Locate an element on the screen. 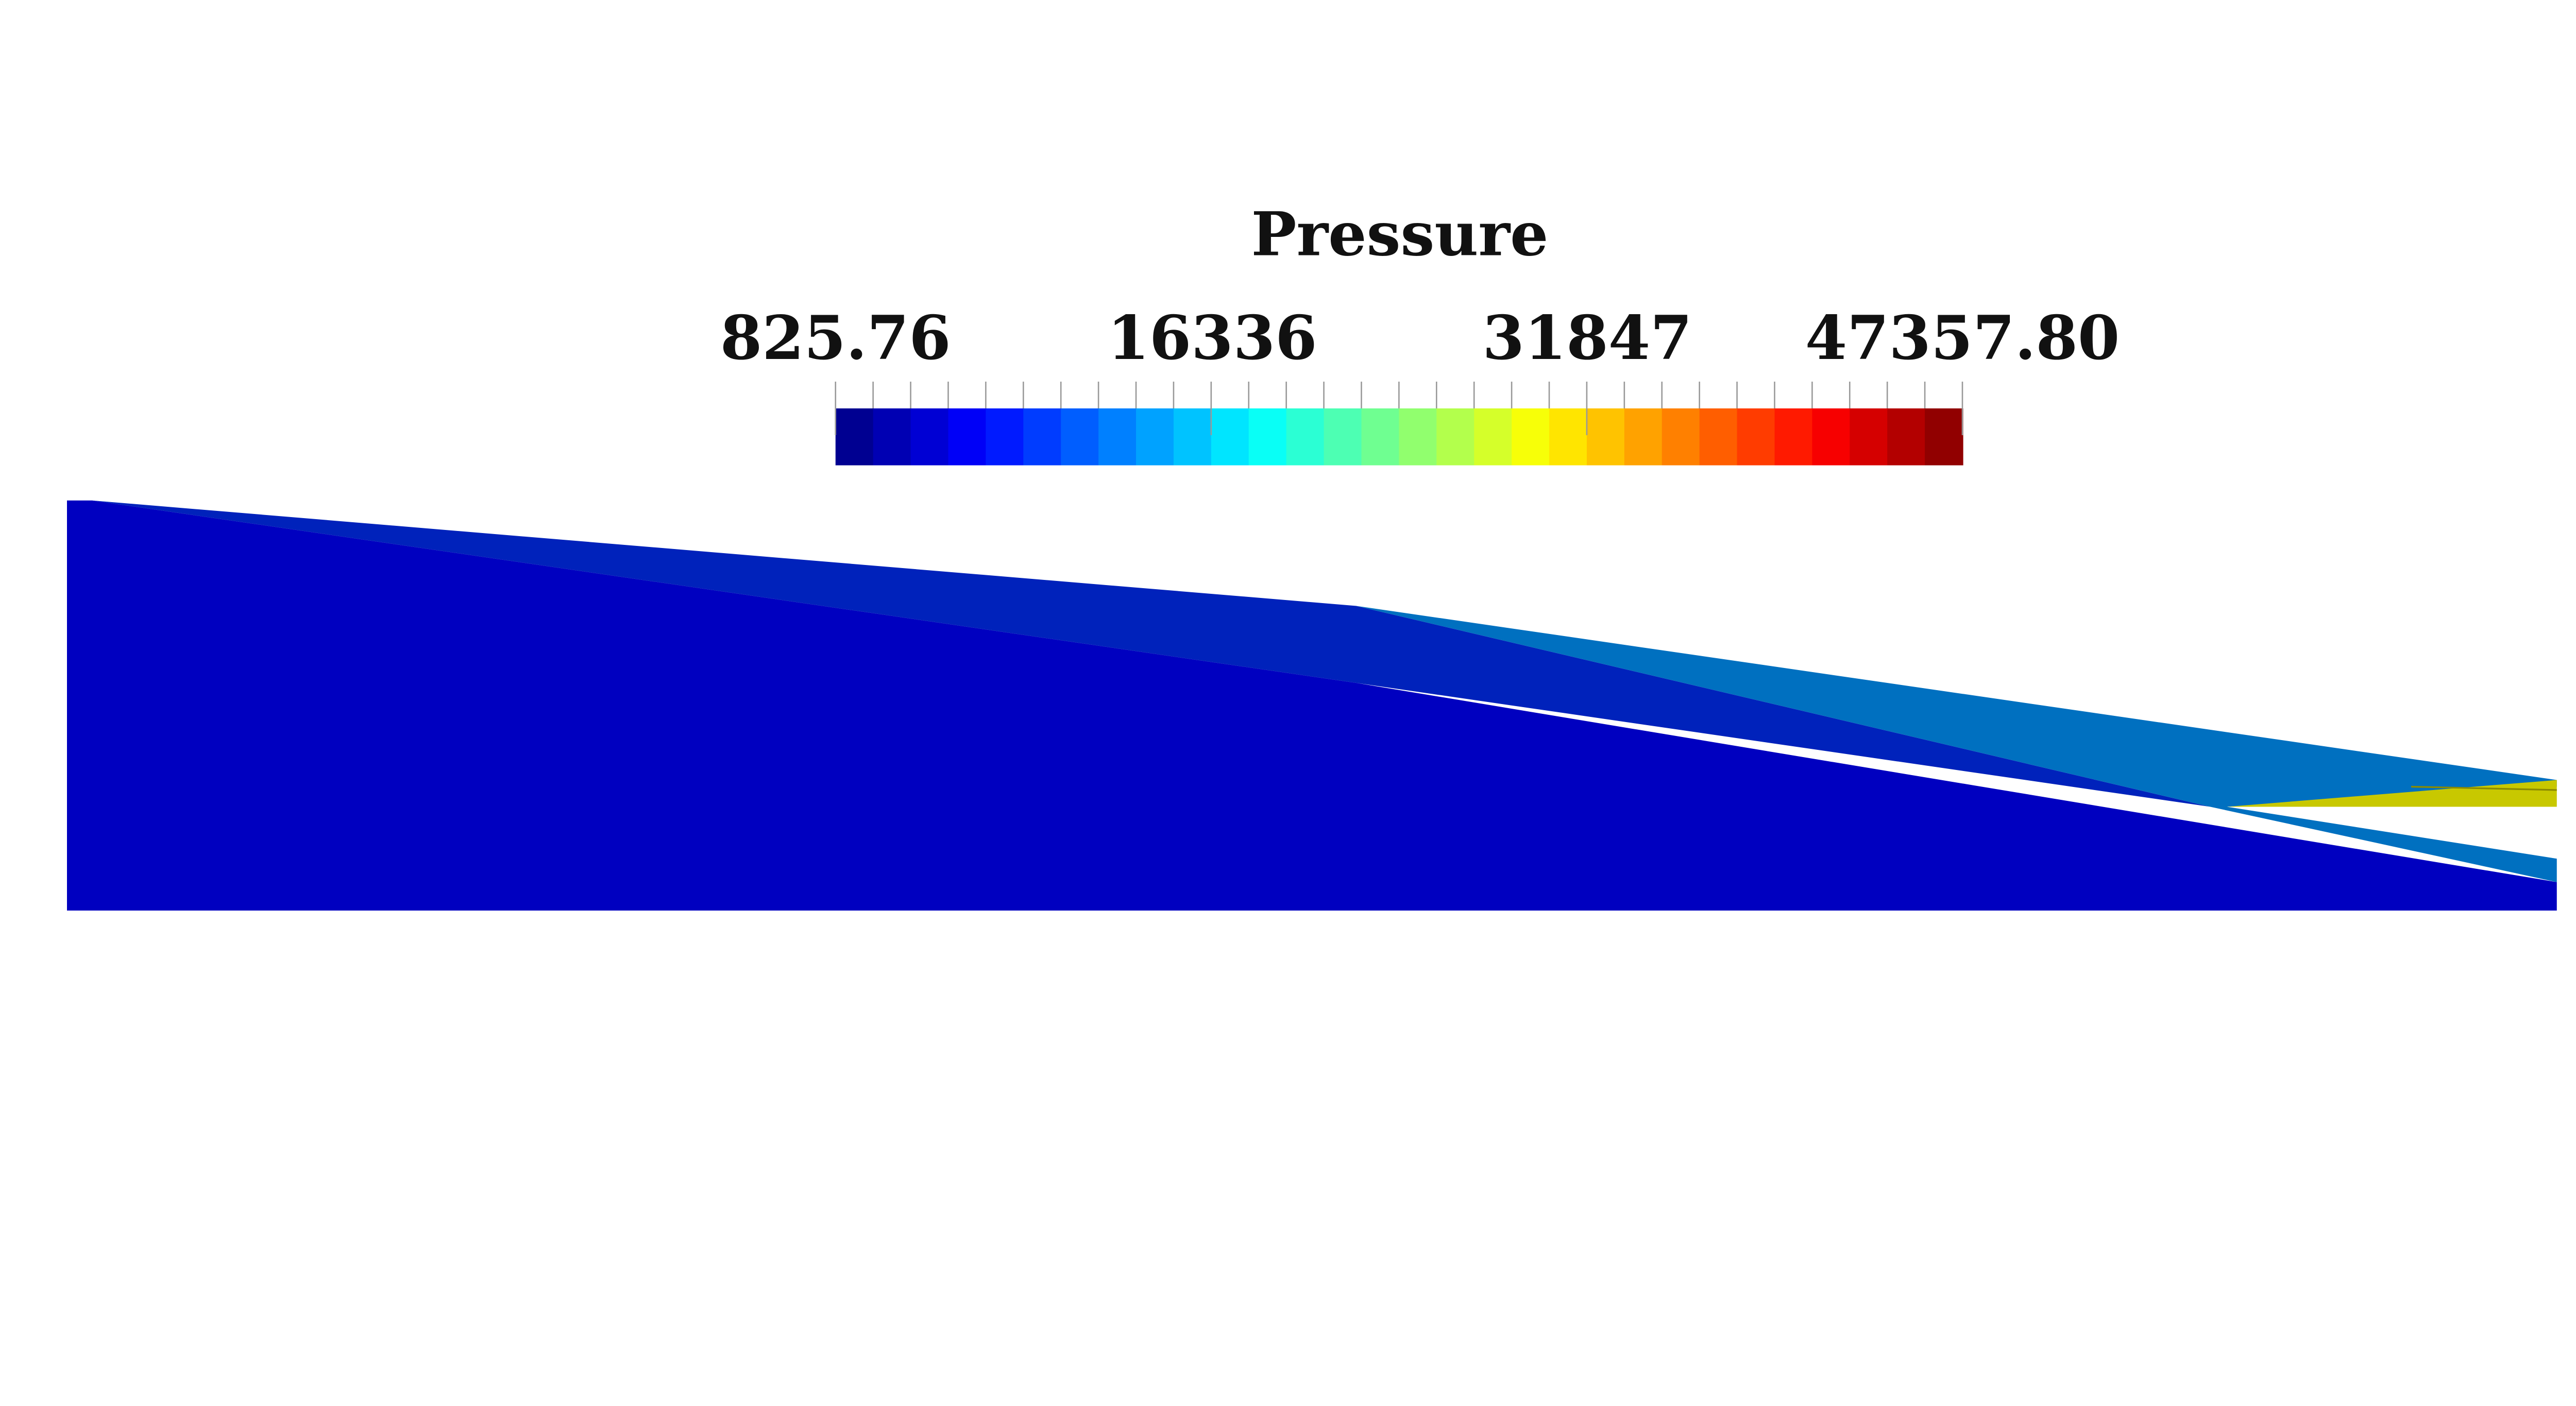  colorbar-label: 47357.80 is located at coordinates (1963, 337).